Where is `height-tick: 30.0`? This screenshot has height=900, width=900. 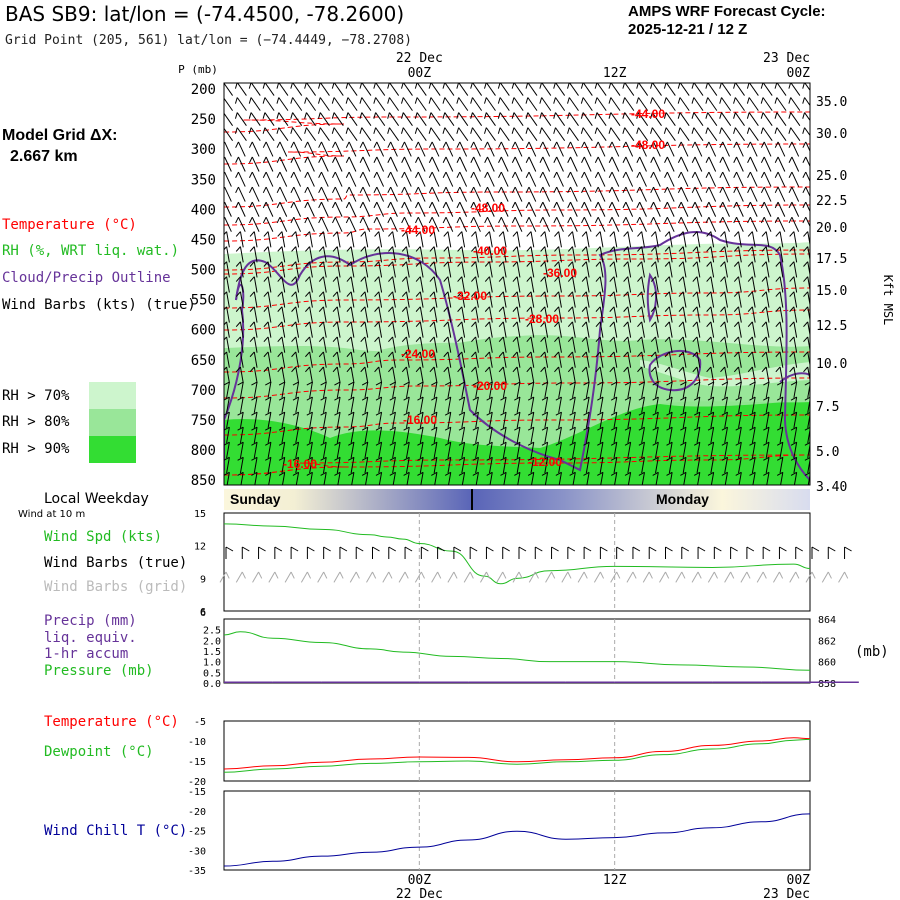
height-tick: 30.0 is located at coordinates (831, 134).